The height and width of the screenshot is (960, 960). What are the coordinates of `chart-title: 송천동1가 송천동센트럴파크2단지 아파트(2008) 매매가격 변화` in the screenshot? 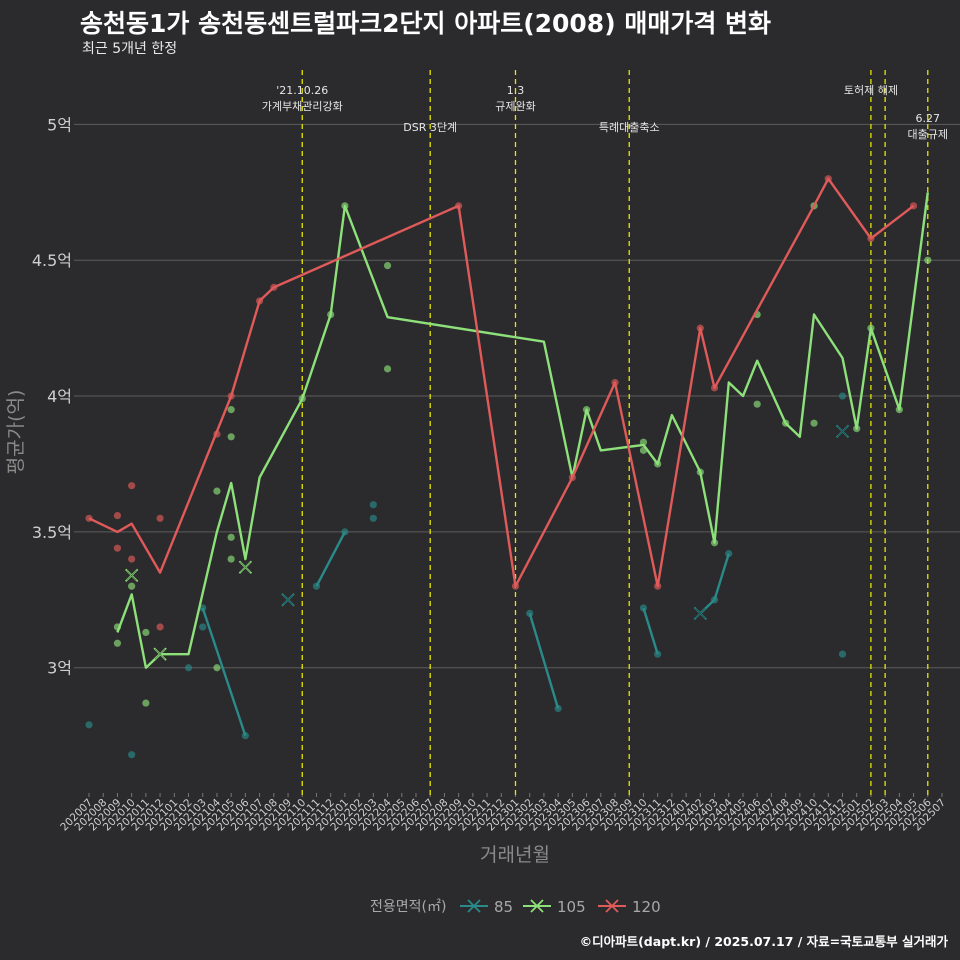 It's located at (426, 23).